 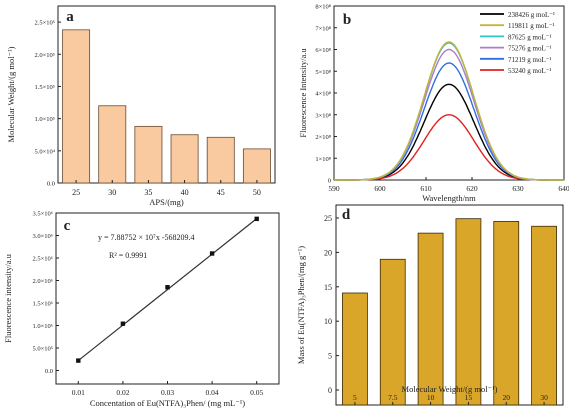 What do you see at coordinates (44, 151) in the screenshot?
I see `panel-a-ytick-label: 5.0×10⁴` at bounding box center [44, 151].